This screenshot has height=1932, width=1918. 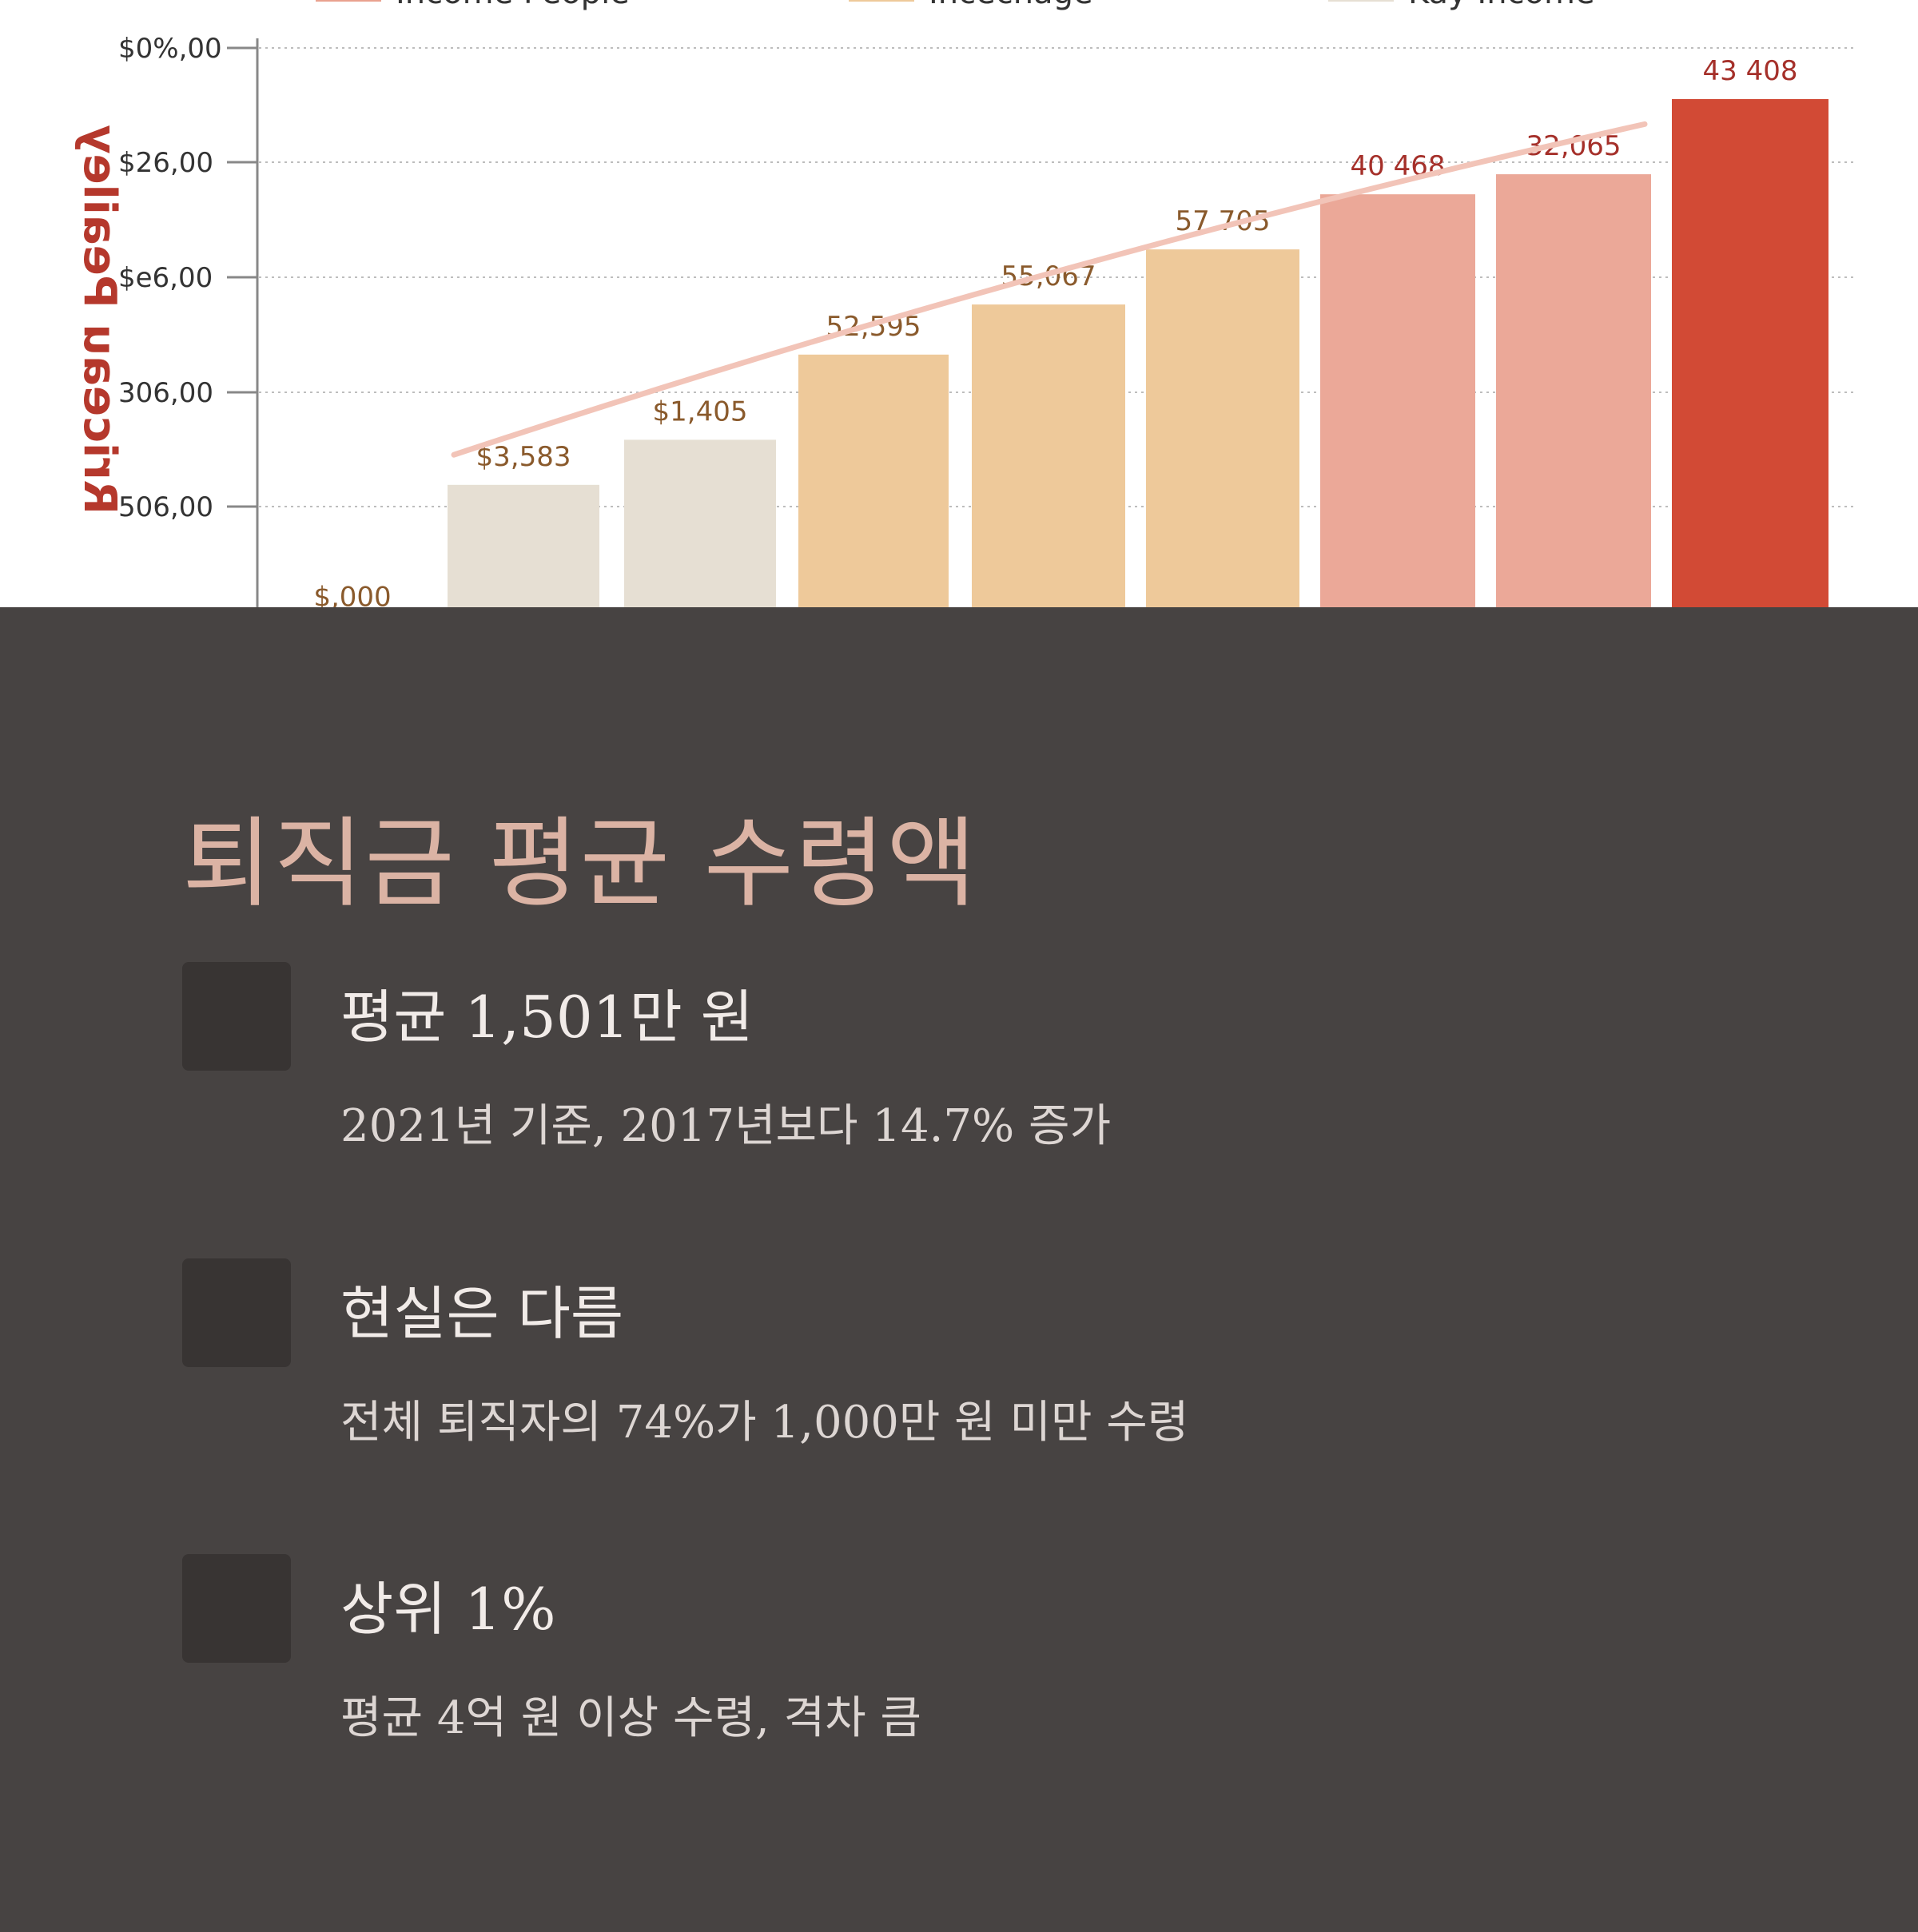 I want to click on info-description: 2021년 기준, 2017년보다 14.7% 증가, so click(x=726, y=1126).